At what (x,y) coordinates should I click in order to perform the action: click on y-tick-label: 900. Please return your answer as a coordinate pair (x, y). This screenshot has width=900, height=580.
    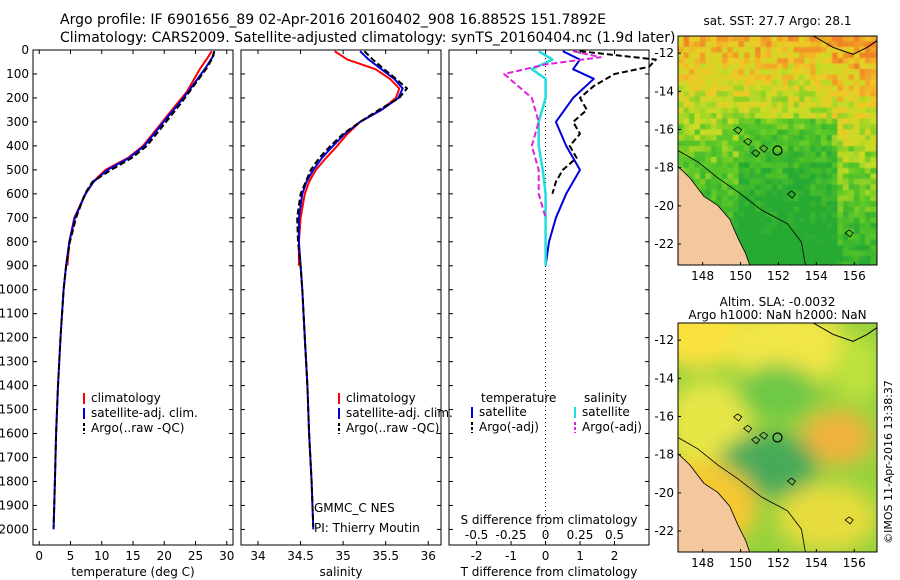
    Looking at the image, I should click on (17, 266).